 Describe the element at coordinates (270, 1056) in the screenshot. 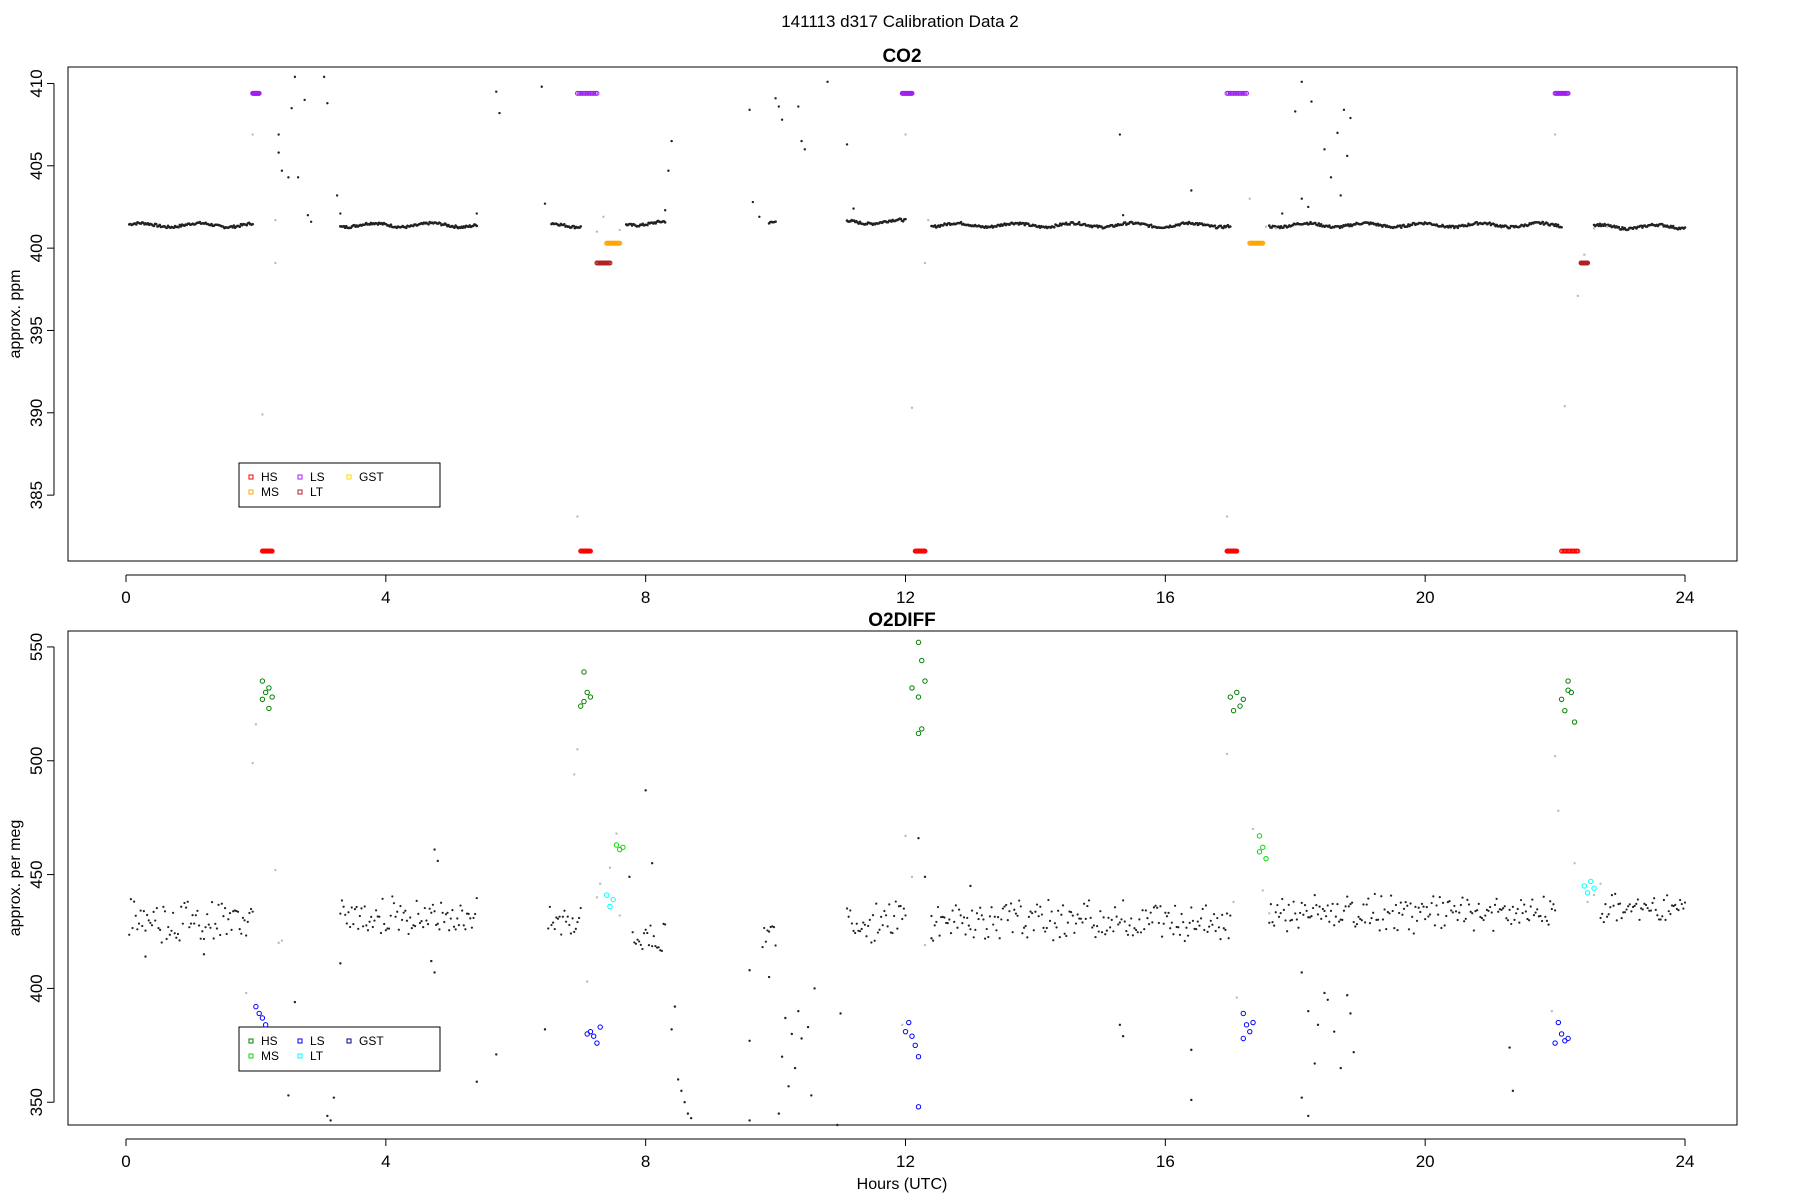

I see `o2diff-legend-label-ms: MS` at that location.